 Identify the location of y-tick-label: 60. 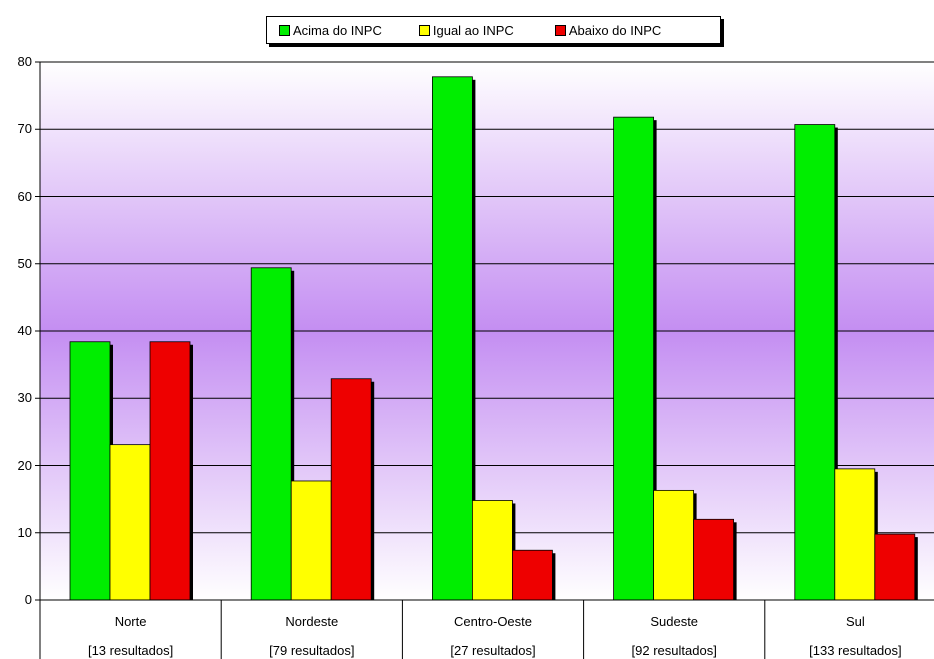
(24, 196).